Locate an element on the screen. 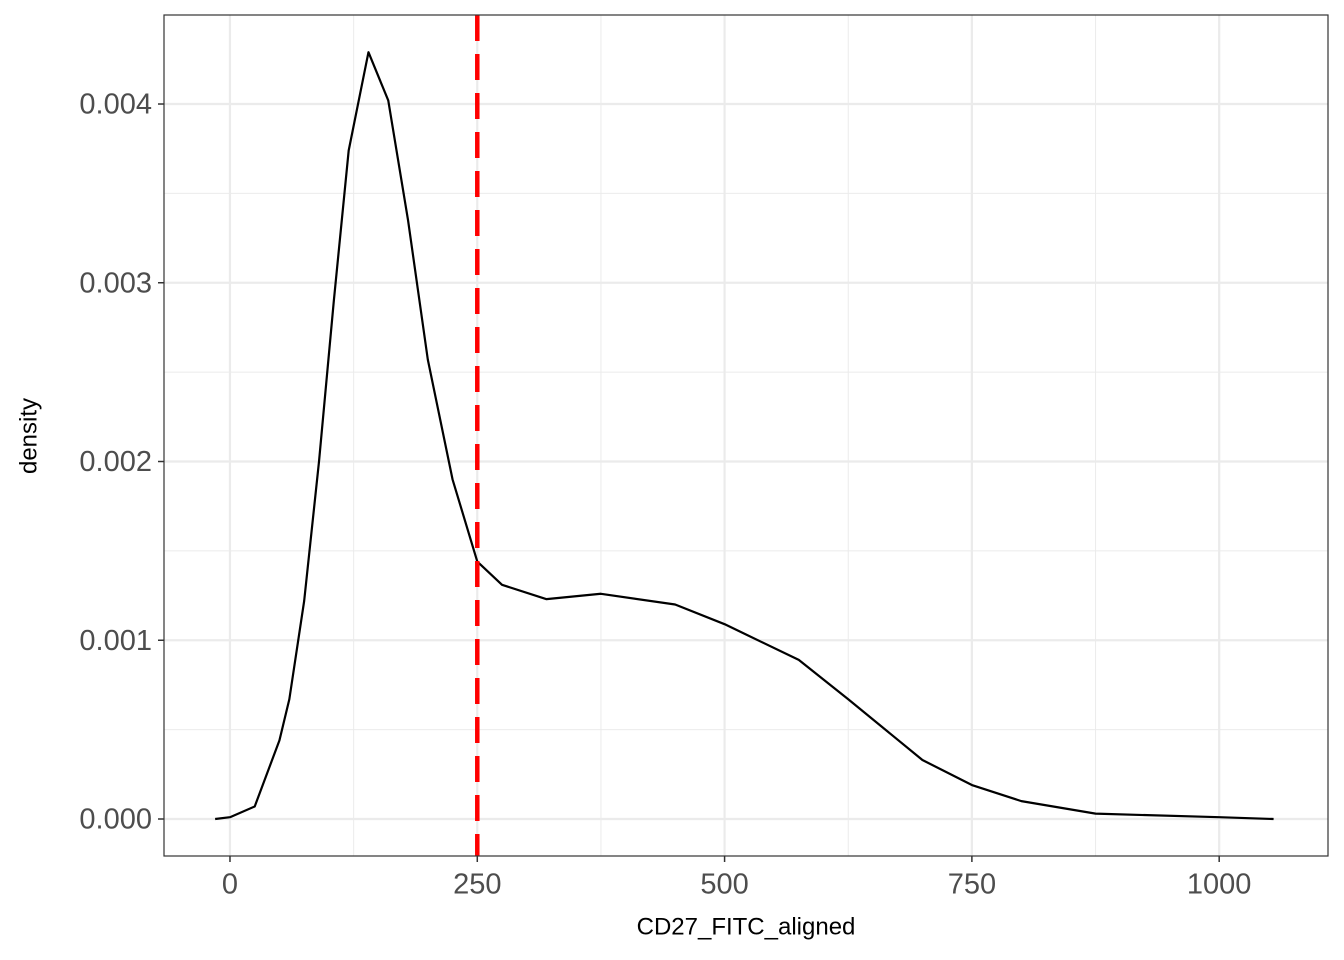 The height and width of the screenshot is (960, 1344). x-tick-label: 1000 is located at coordinates (1219, 885).